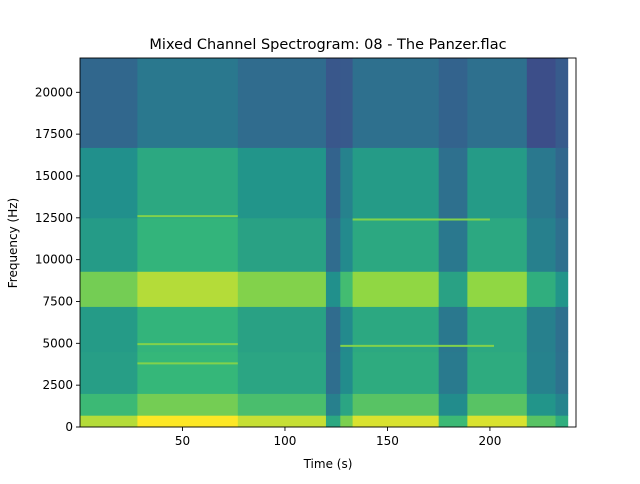 The image size is (640, 484). Describe the element at coordinates (285, 441) in the screenshot. I see `x-tick-label: 100` at that location.